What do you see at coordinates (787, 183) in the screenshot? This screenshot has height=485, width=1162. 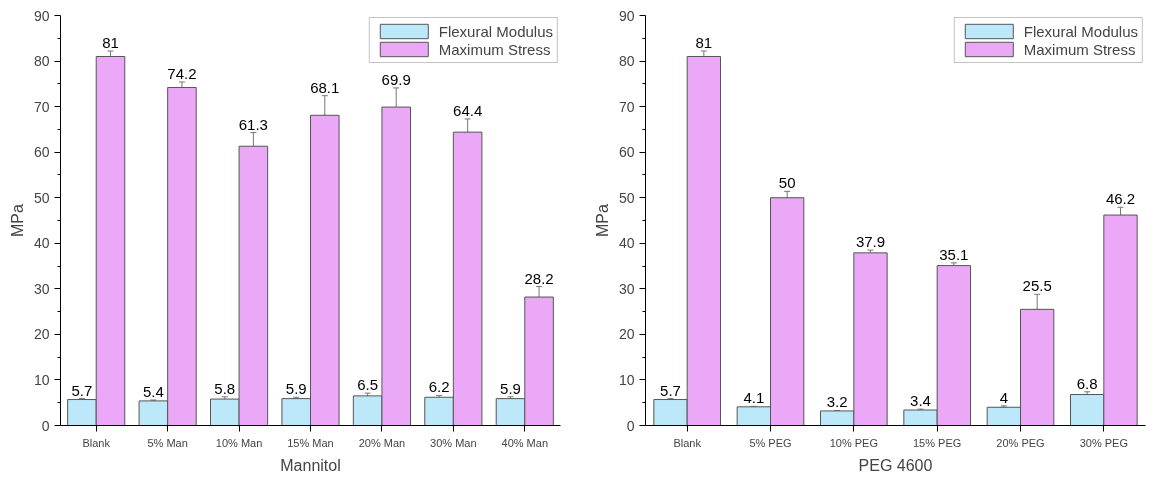 I see `data-label: 50` at bounding box center [787, 183].